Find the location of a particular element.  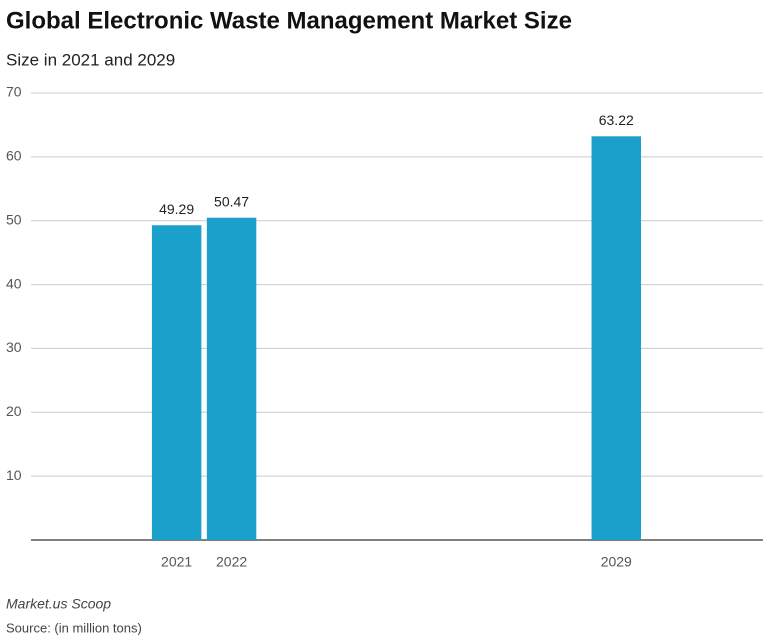

credit: Market.us Scoop is located at coordinates (58, 604).